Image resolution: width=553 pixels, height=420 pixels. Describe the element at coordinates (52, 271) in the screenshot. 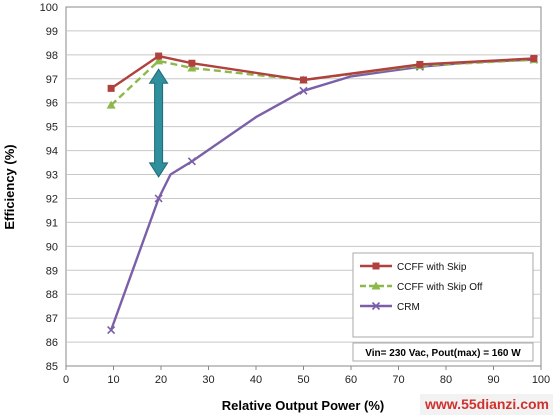

I see `y-tick-label: 89` at that location.